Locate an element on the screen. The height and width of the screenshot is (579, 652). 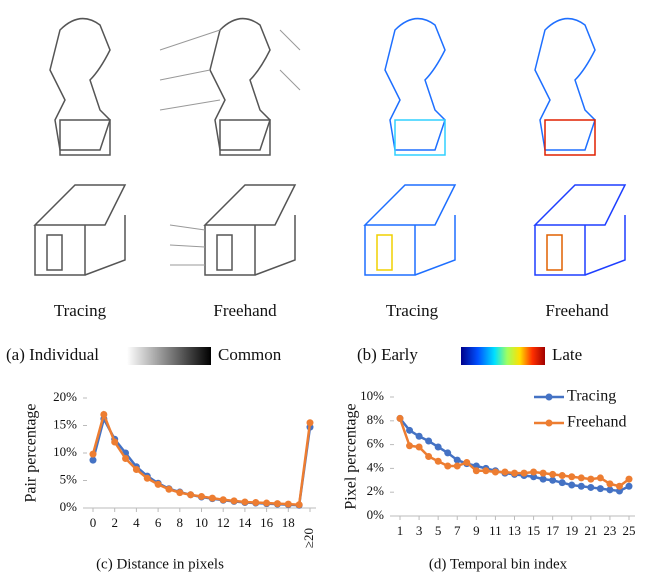
y-tick-label: 6% is located at coordinates (376, 443).